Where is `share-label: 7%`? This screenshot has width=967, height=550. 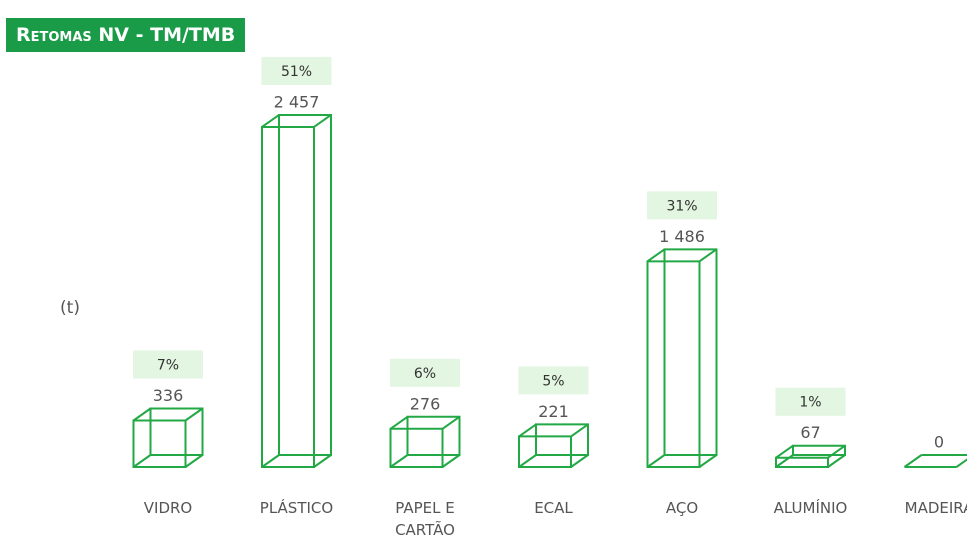 share-label: 7% is located at coordinates (168, 365).